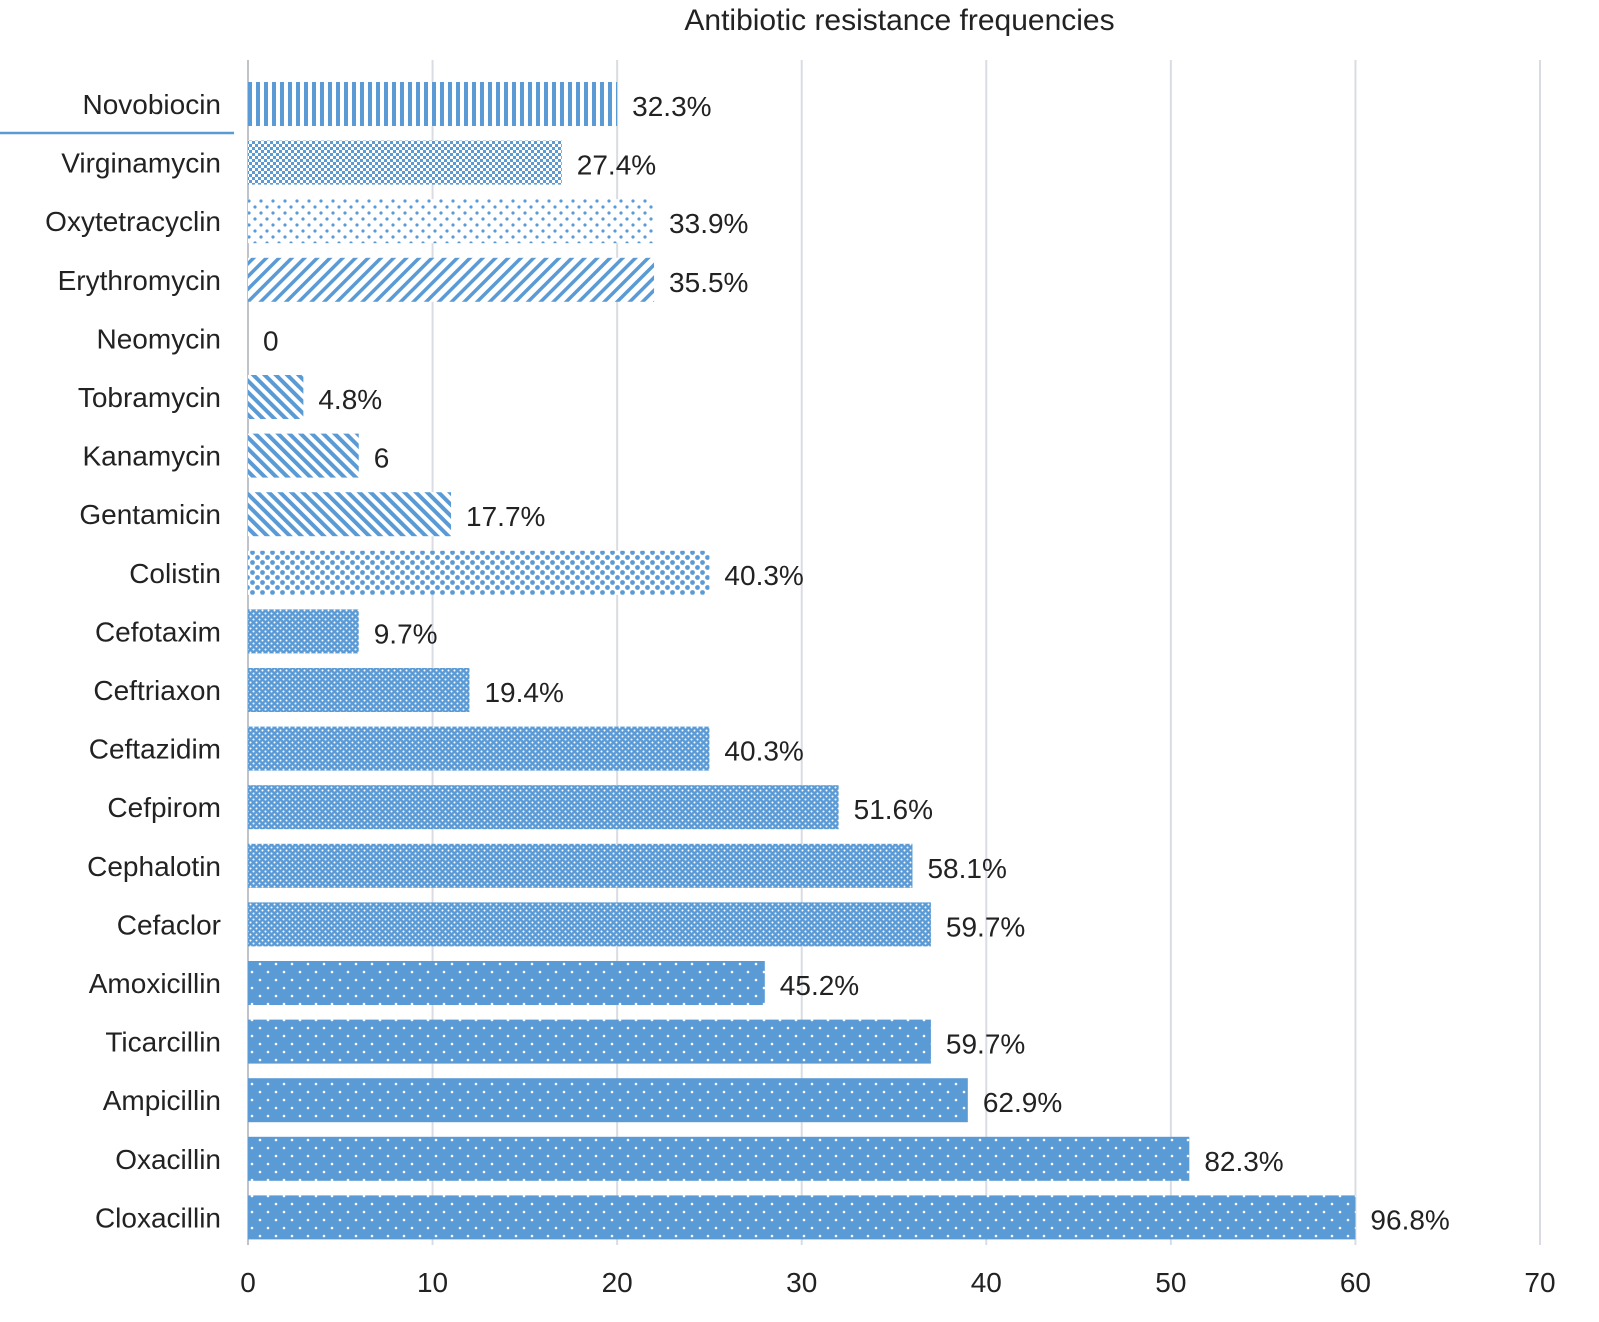  Describe the element at coordinates (671, 106) in the screenshot. I see `data-label: 32.3%` at that location.